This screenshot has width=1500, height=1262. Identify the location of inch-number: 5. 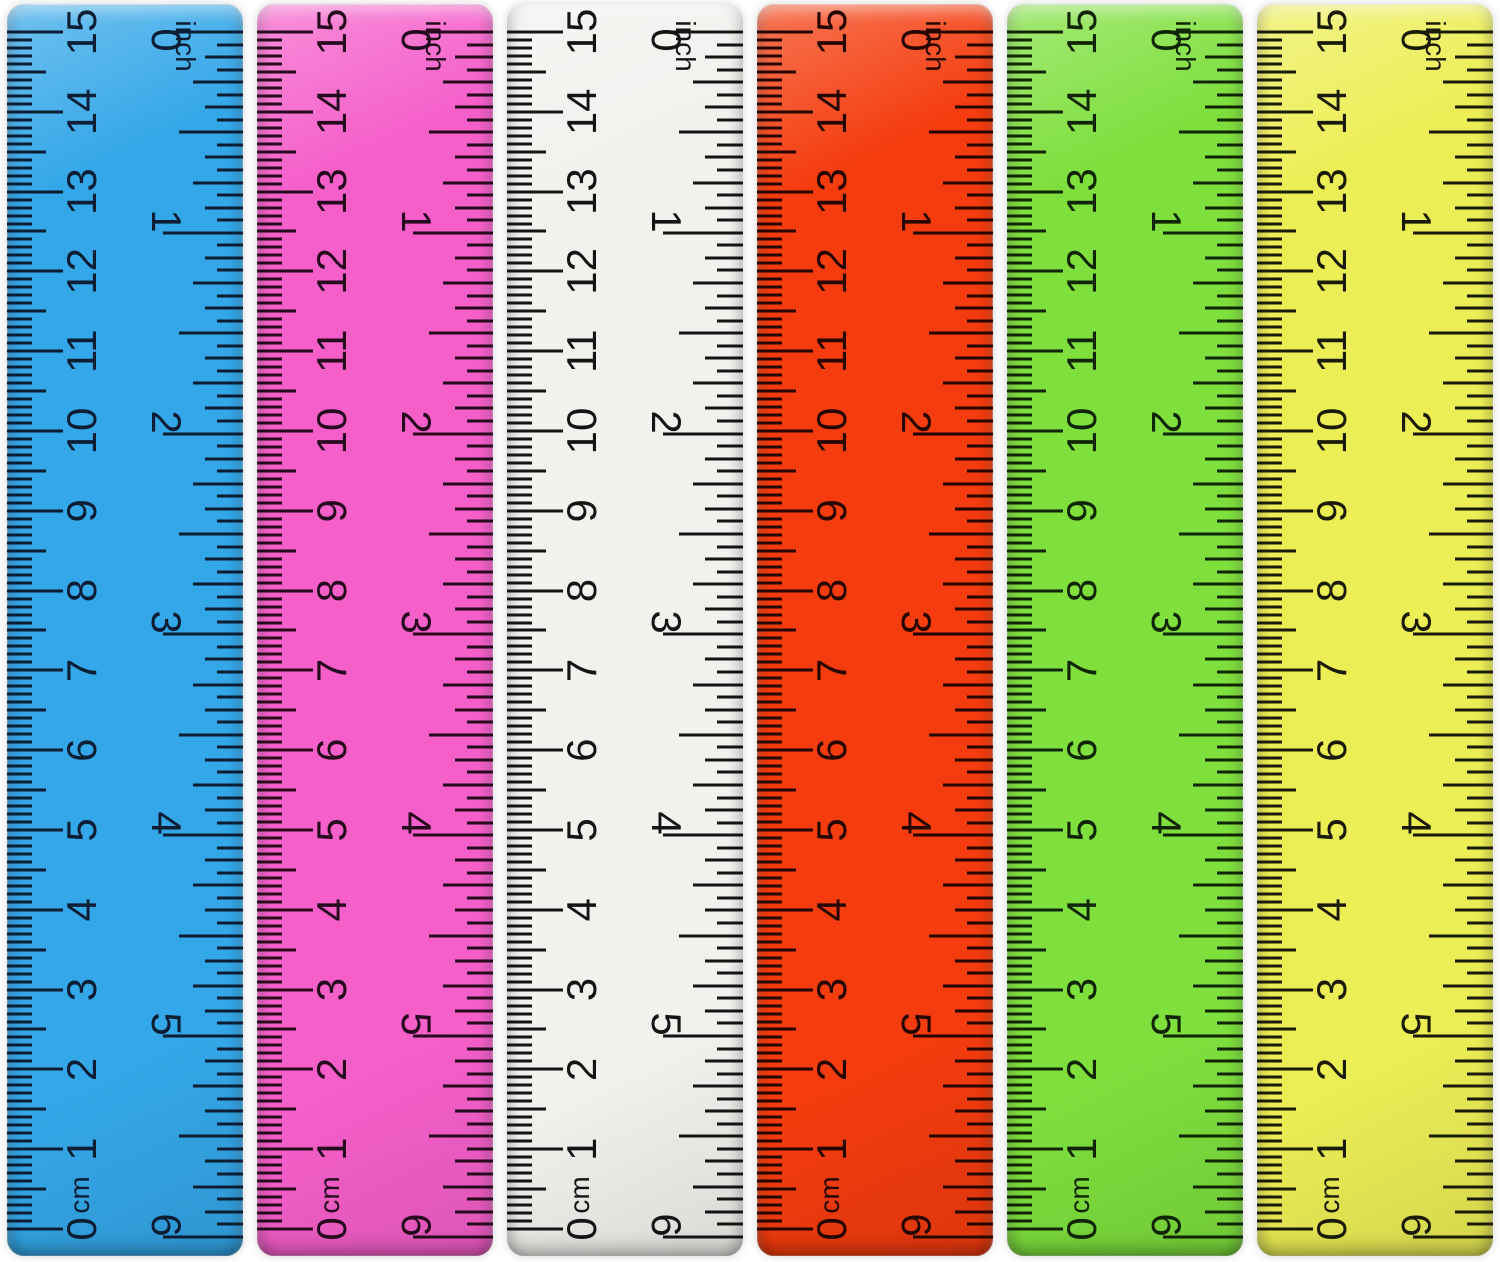
(416, 1024).